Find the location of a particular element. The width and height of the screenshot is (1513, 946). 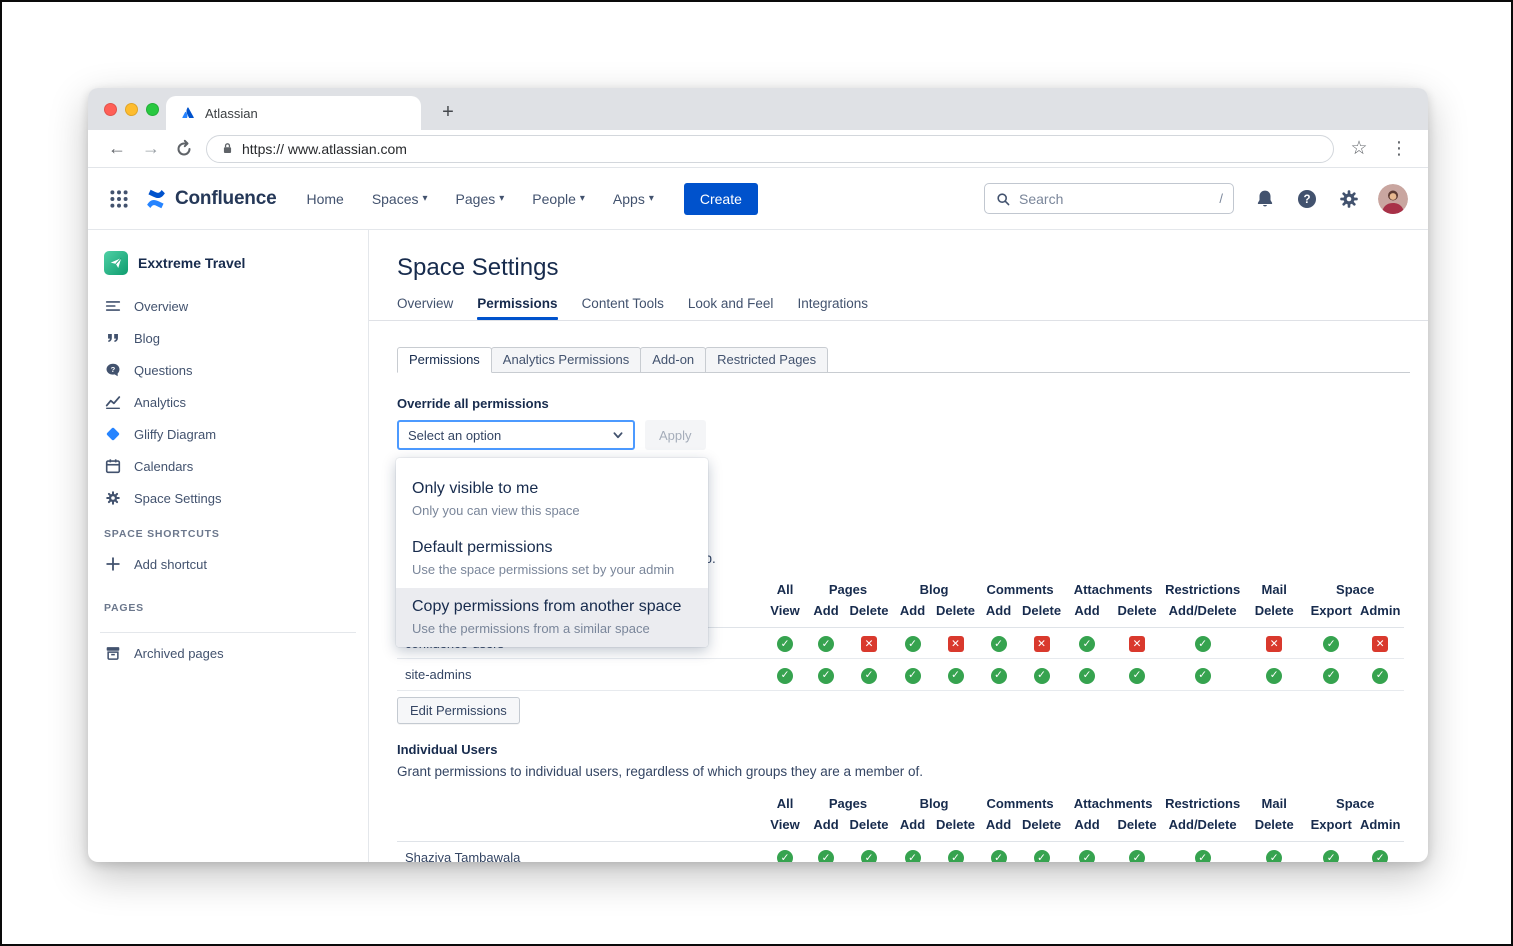

space-header: Exxtreme Travel is located at coordinates (228, 263).